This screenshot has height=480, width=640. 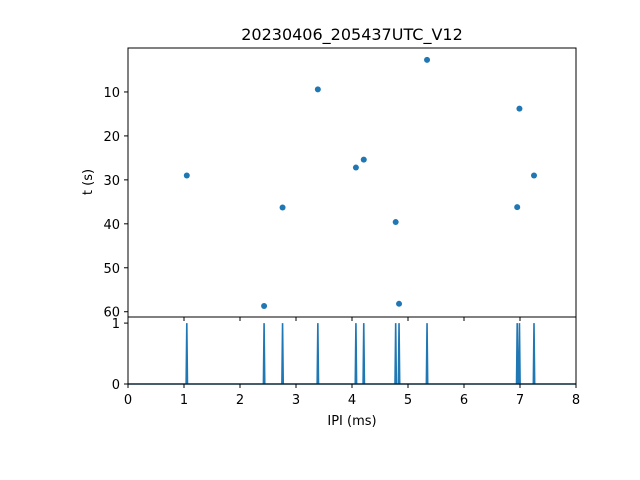 I want to click on y-tick-label: 20, so click(x=111, y=137).